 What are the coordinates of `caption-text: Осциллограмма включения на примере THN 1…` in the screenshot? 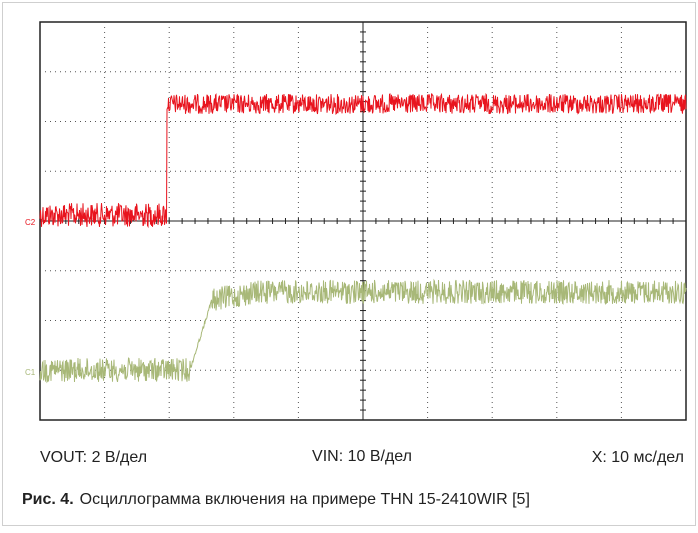 It's located at (305, 499).